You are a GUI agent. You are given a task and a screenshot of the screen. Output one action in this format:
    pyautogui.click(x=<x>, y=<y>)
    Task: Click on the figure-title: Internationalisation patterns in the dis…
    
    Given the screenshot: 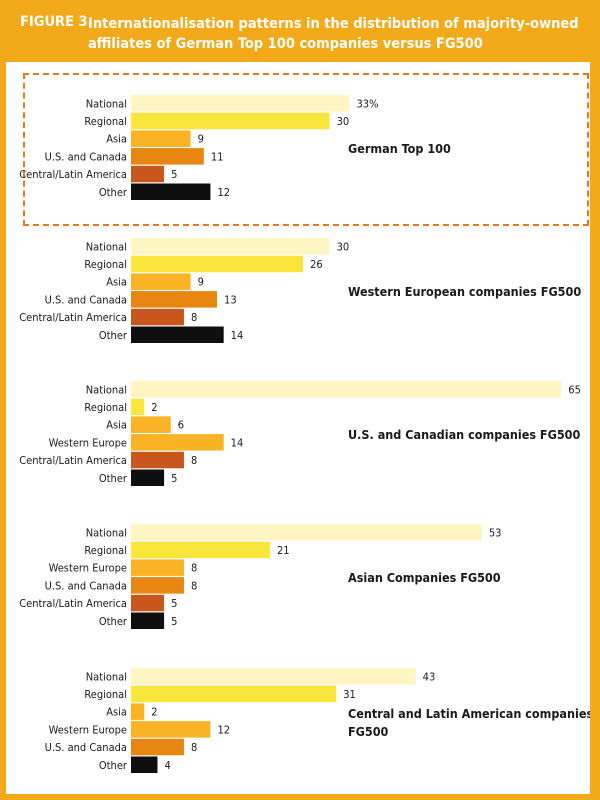 What is the action you would take?
    pyautogui.click(x=333, y=34)
    